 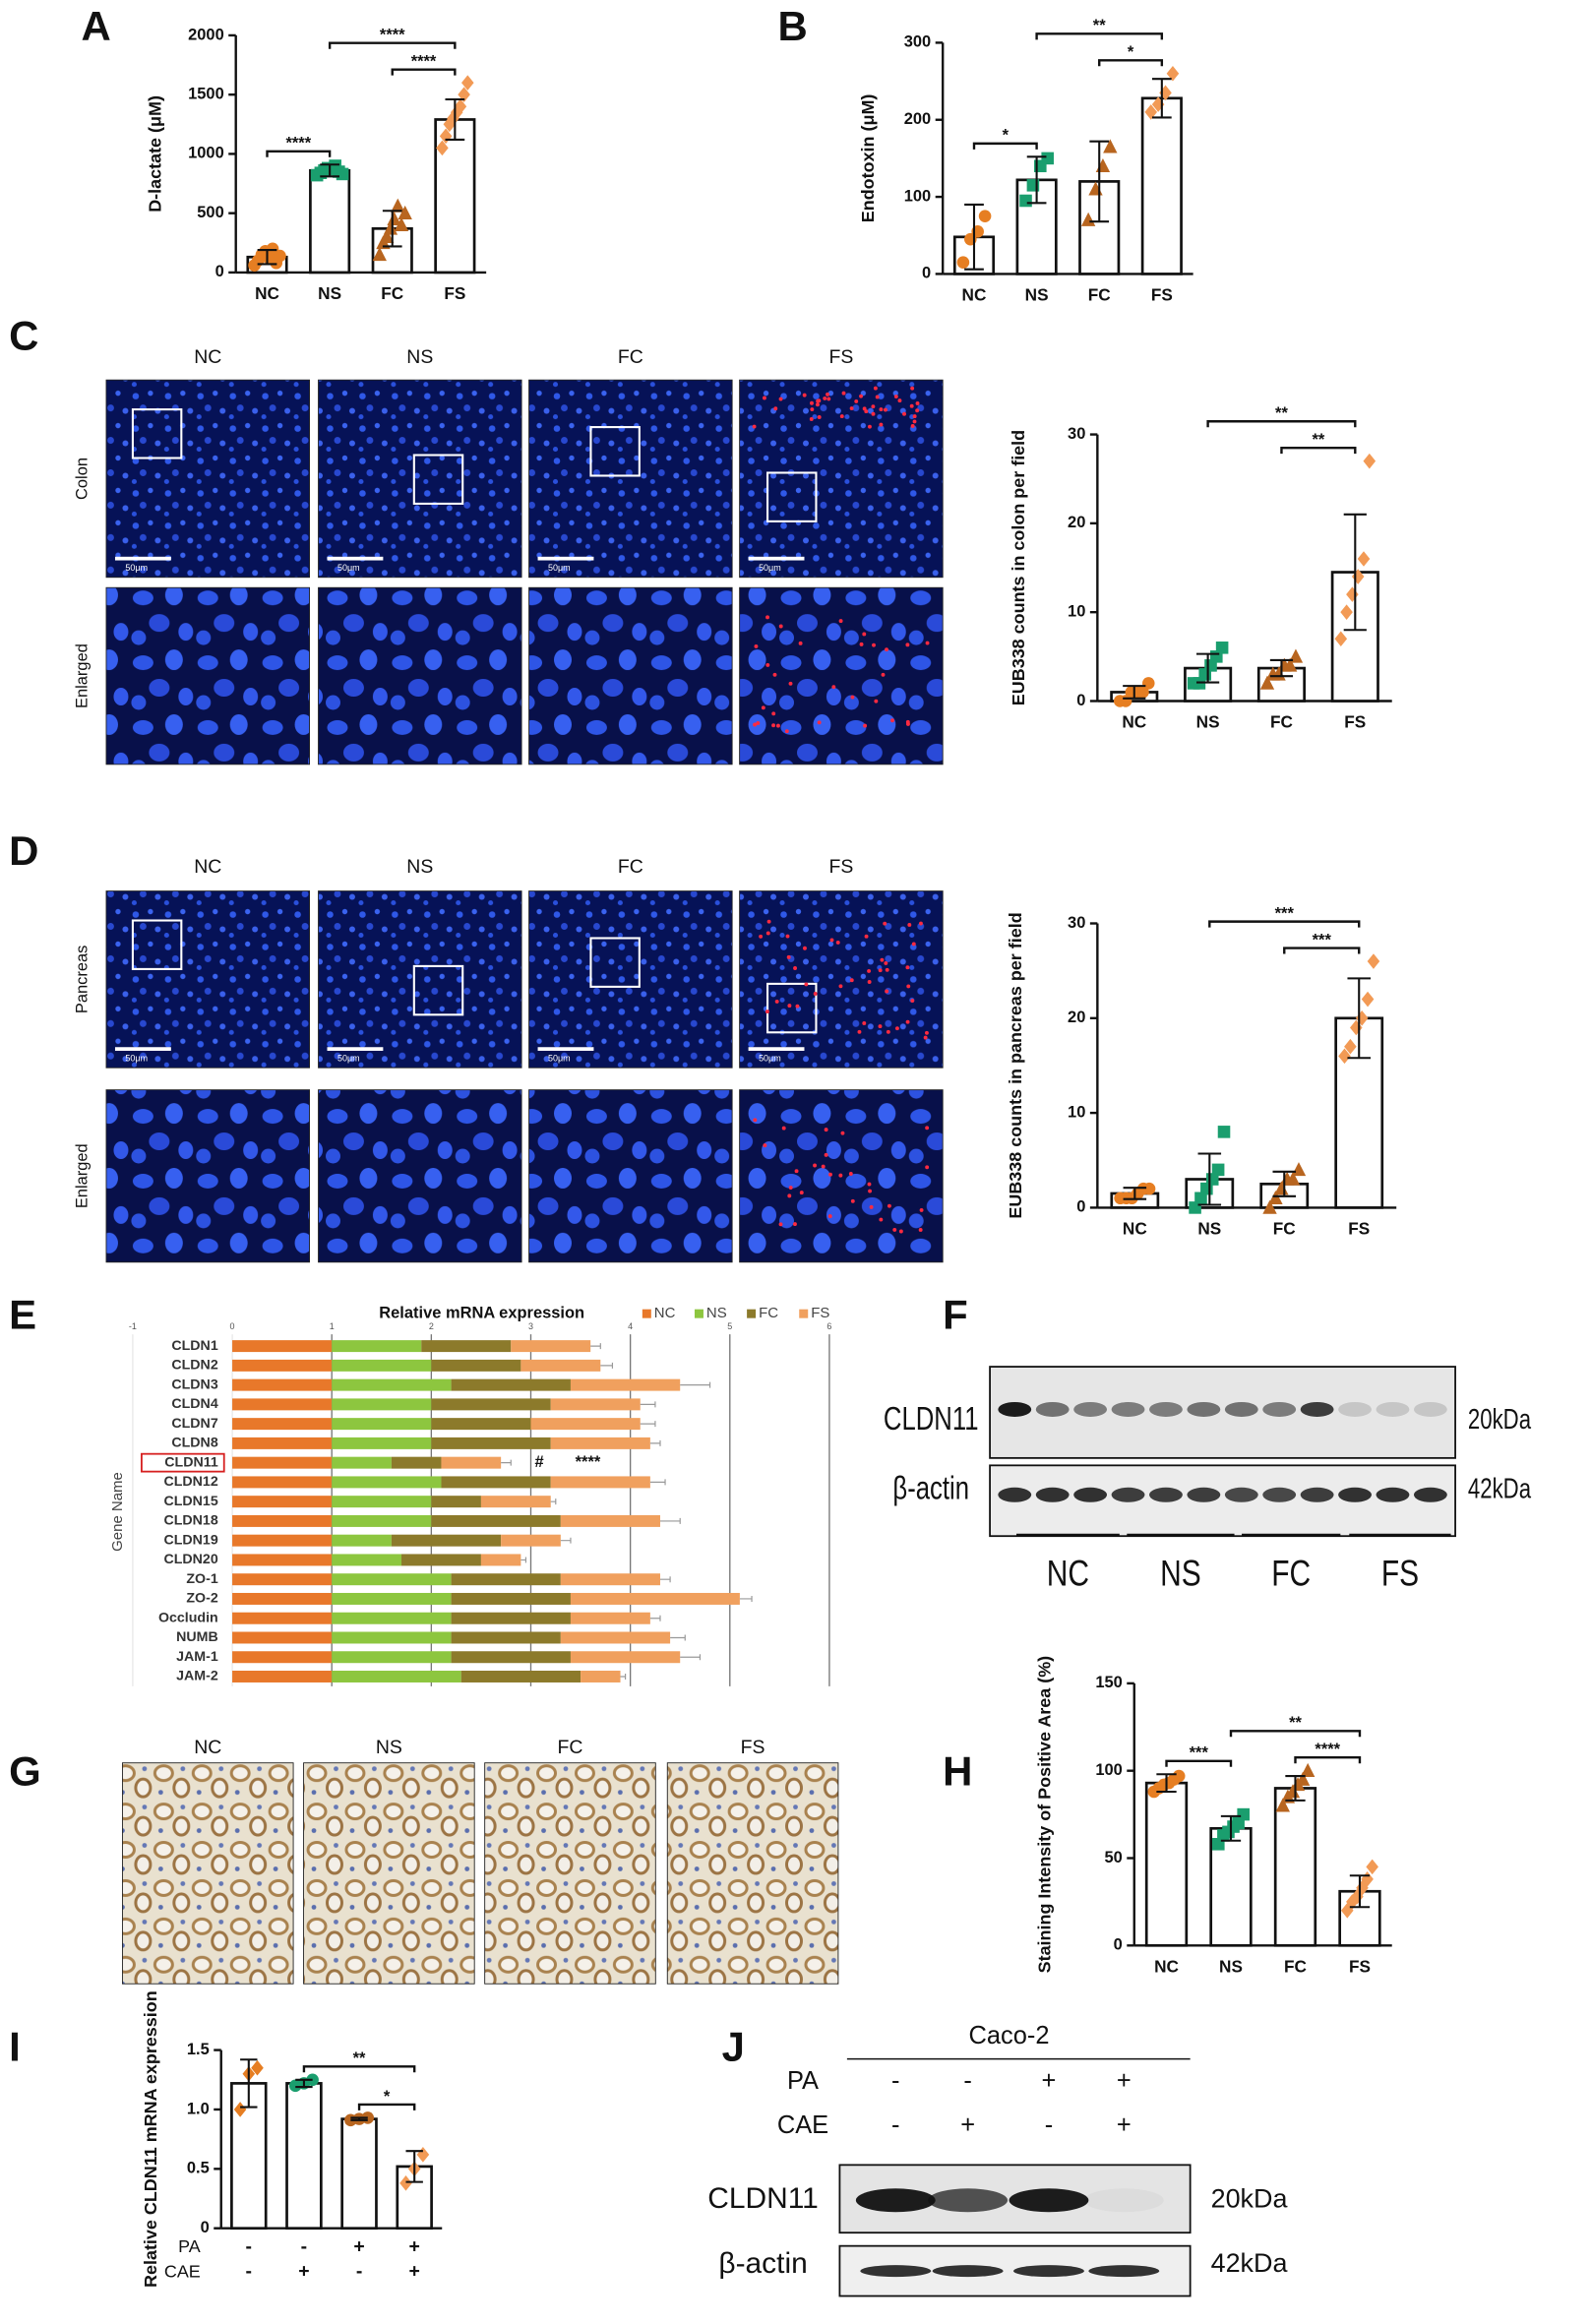 What do you see at coordinates (190, 1559) in the screenshot?
I see `y-tick-label: CLDN20` at bounding box center [190, 1559].